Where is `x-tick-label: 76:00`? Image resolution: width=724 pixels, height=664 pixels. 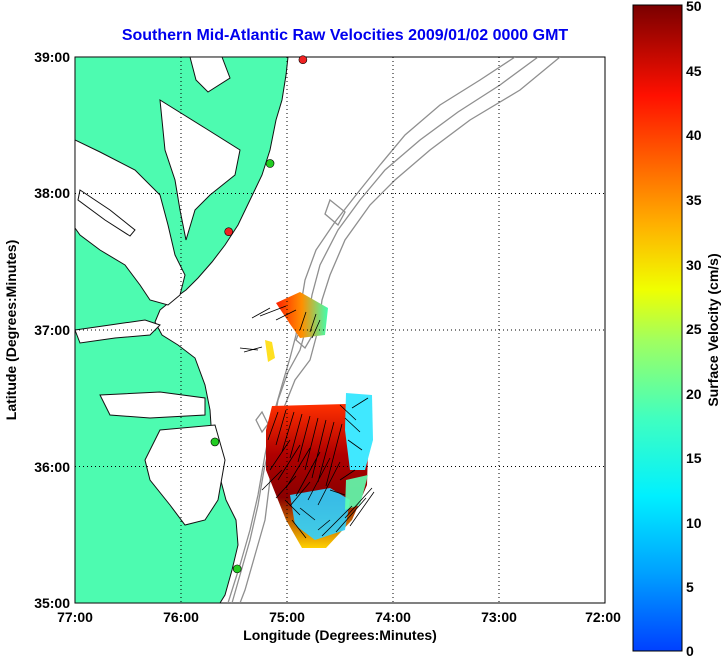
x-tick-label: 76:00 is located at coordinates (181, 617).